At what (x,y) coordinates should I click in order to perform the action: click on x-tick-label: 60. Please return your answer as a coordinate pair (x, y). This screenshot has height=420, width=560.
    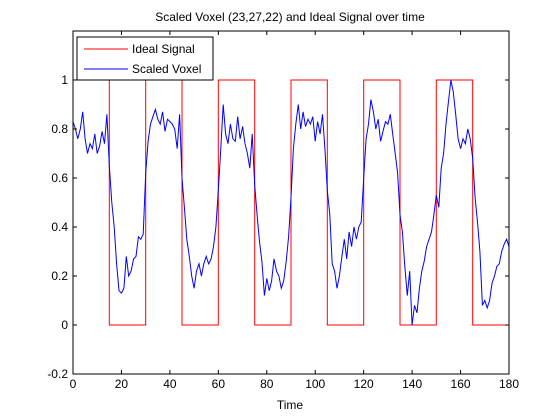
    Looking at the image, I should click on (219, 384).